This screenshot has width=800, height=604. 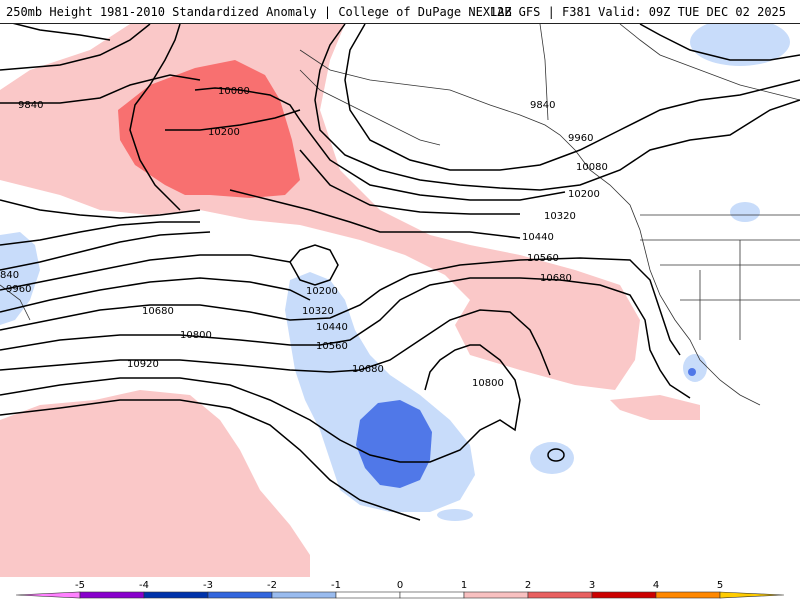 What do you see at coordinates (272, 585) in the screenshot?
I see `colorbar-tick: -2` at bounding box center [272, 585].